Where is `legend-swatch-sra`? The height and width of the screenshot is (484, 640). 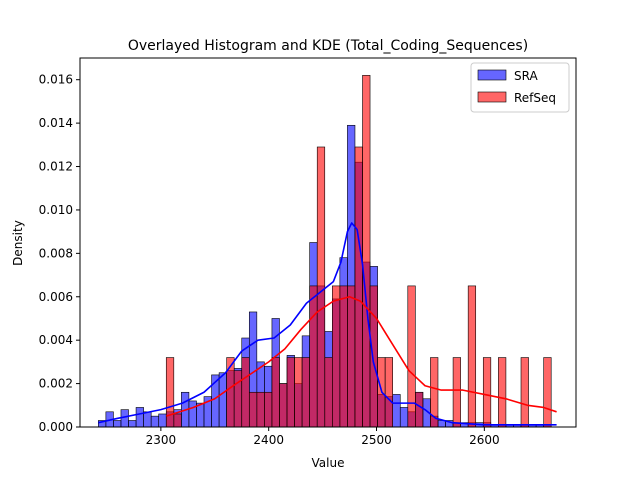 legend-swatch-sra is located at coordinates (492, 75).